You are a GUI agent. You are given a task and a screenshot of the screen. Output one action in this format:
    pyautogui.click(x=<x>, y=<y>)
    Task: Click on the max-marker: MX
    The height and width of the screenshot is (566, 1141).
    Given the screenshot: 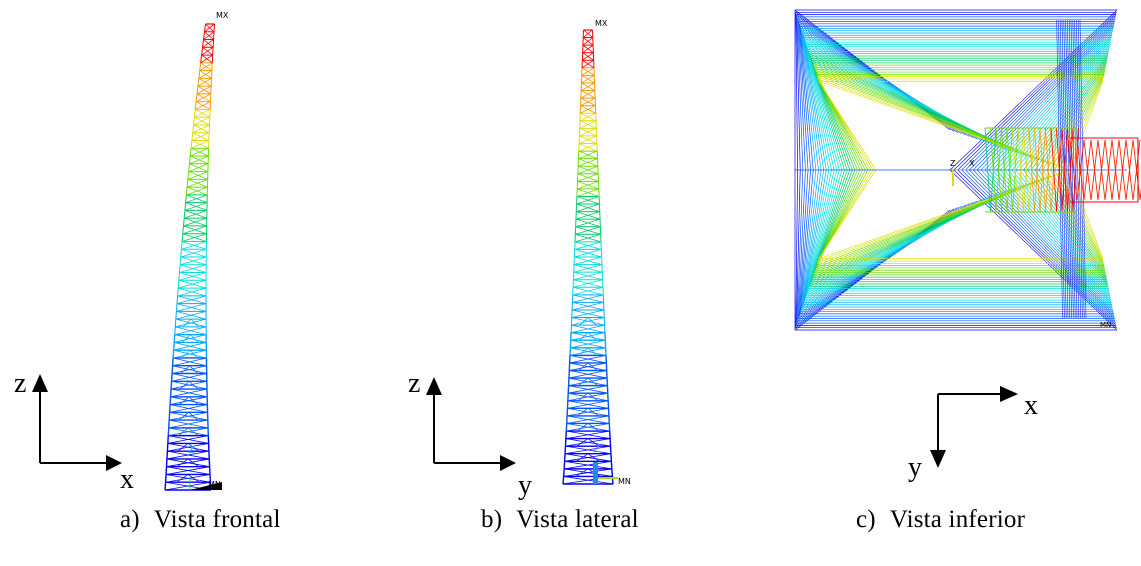 What is the action you would take?
    pyautogui.click(x=601, y=23)
    